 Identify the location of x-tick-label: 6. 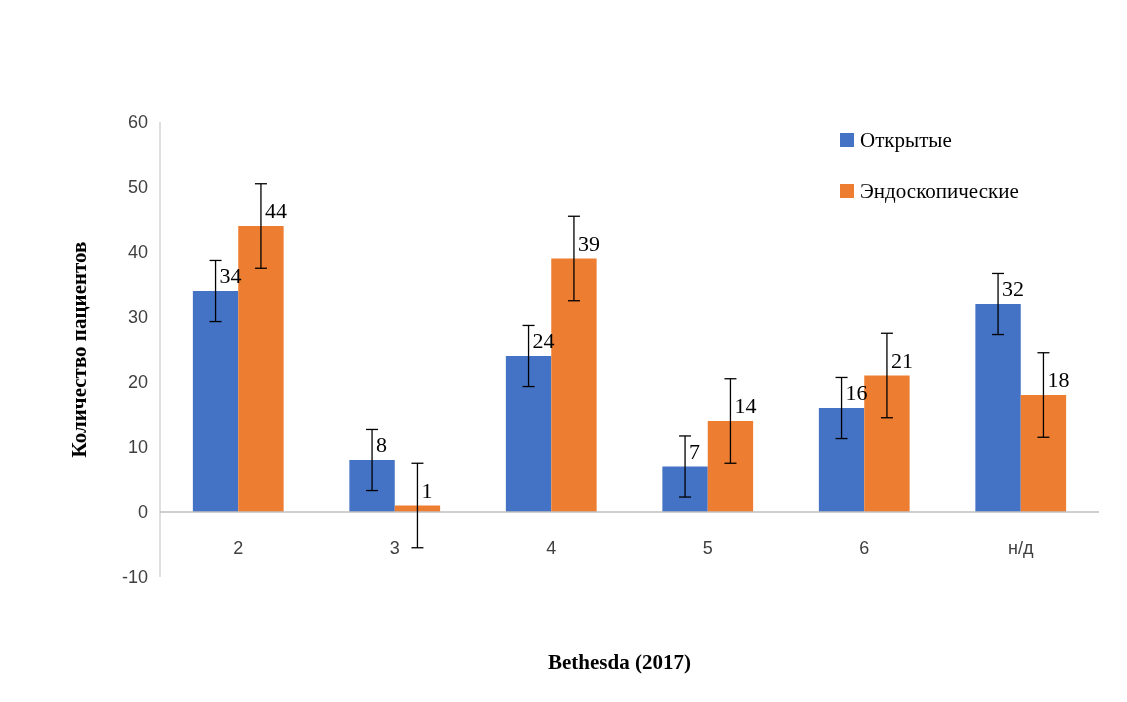
(864, 548).